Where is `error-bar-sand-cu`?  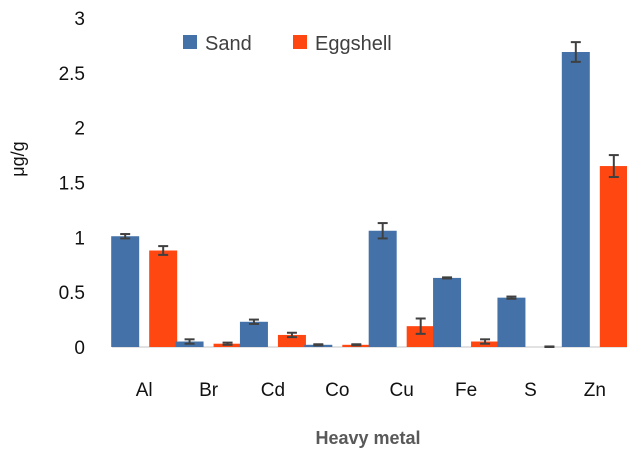 error-bar-sand-cu is located at coordinates (382, 231).